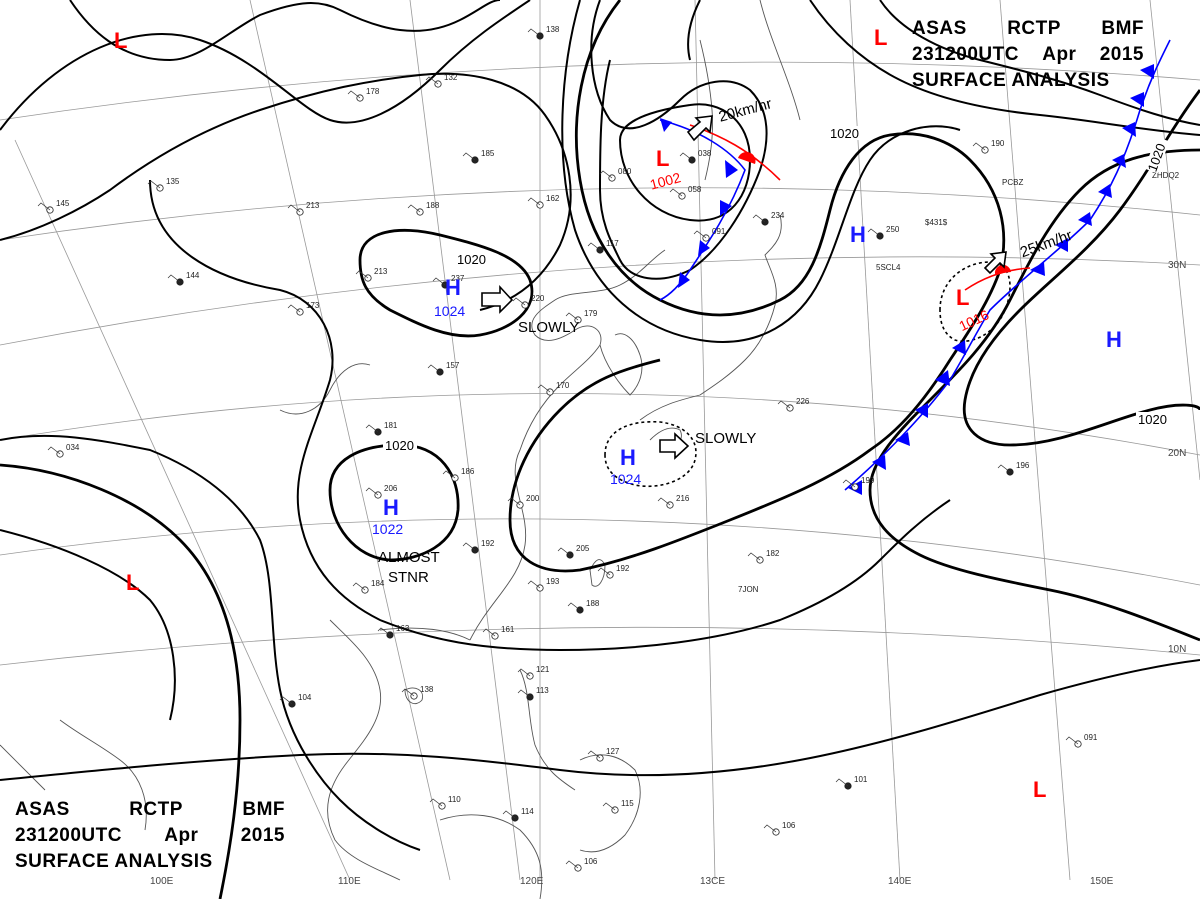  I want to click on lat-label: 10N, so click(1177, 649).